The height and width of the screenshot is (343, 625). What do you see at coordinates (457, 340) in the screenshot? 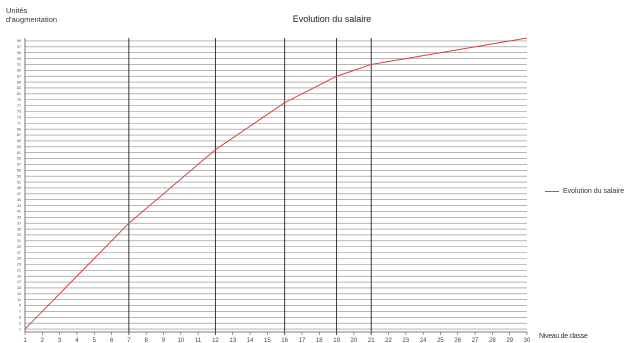
I see `x-tick-label: 26` at bounding box center [457, 340].